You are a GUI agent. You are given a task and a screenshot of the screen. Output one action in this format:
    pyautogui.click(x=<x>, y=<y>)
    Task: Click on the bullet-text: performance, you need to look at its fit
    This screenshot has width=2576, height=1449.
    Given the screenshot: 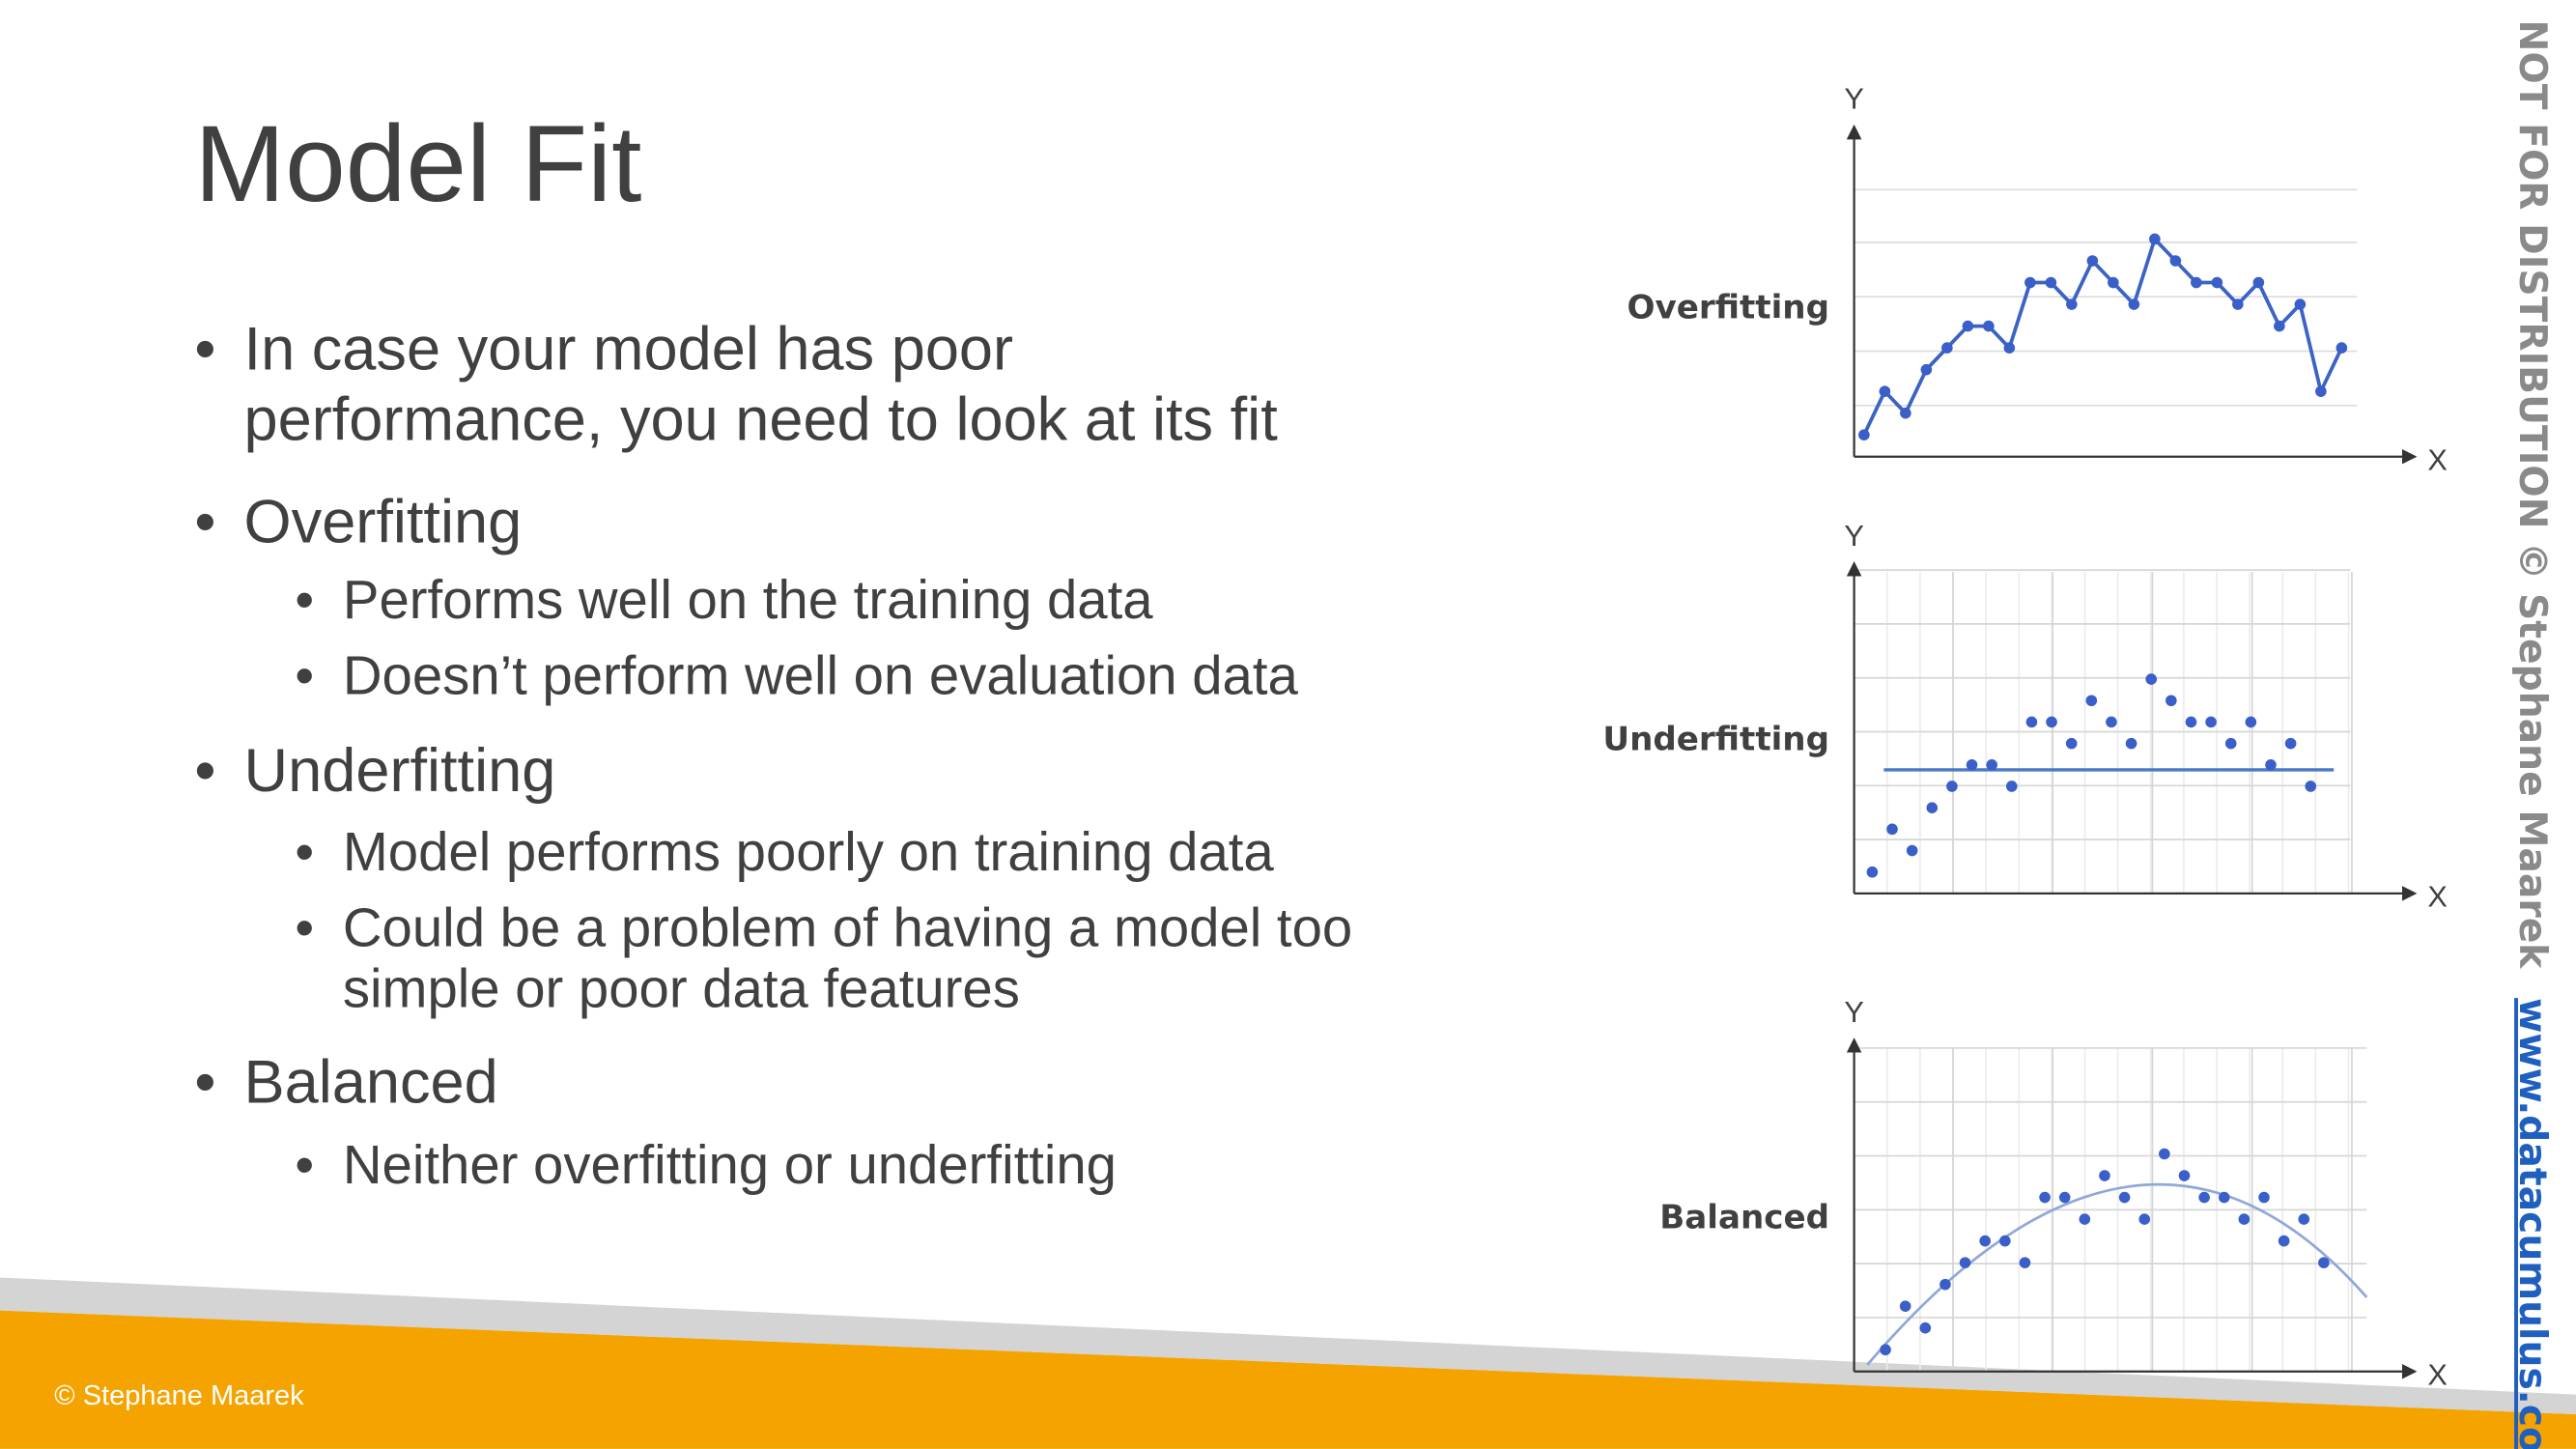 What is the action you would take?
    pyautogui.click(x=761, y=420)
    